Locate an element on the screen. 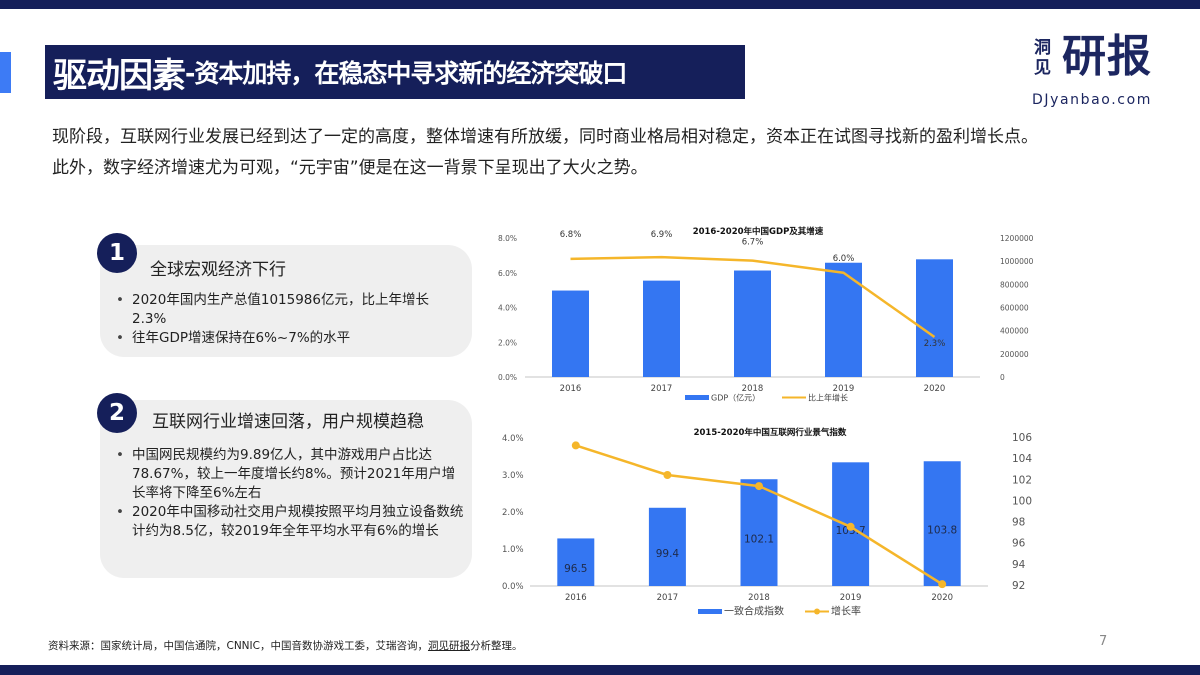 Image resolution: width=1200 pixels, height=675 pixels. source-text: 资料来源：国家统计局，中国信通院，CNNIC，中国音数协游戏工委，艾瑞咨询， is located at coordinates (238, 646).